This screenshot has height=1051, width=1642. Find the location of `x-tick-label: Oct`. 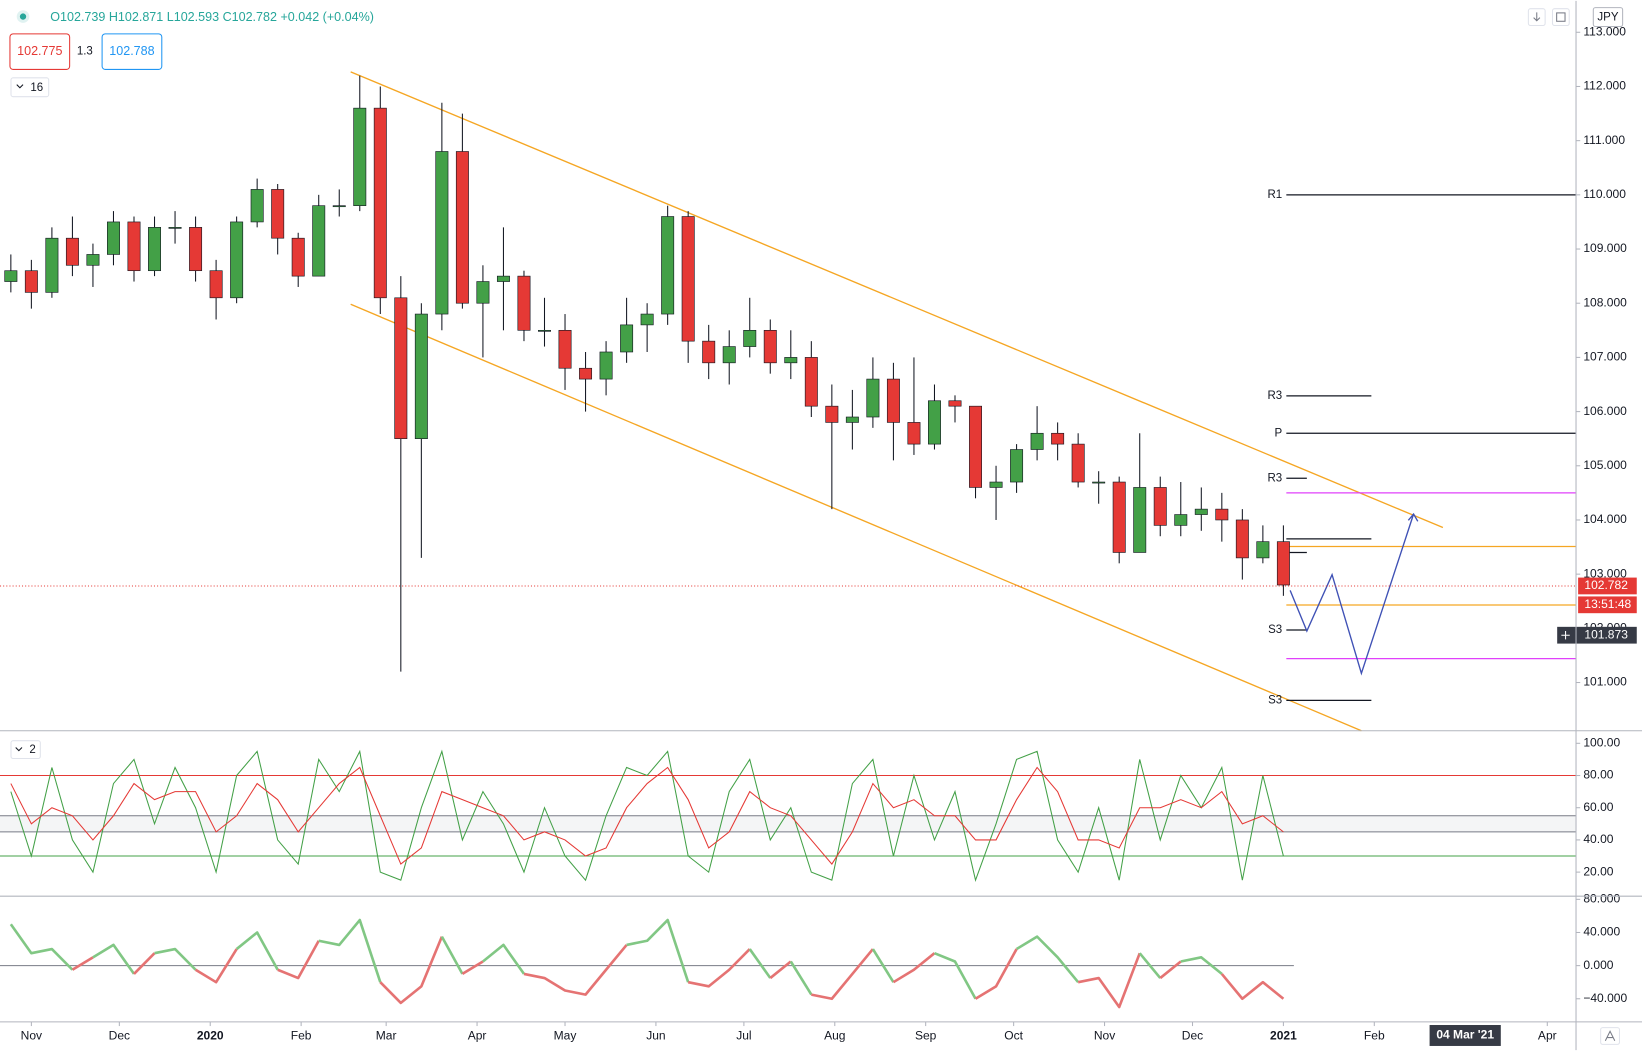

x-tick-label: Oct is located at coordinates (1013, 1036).